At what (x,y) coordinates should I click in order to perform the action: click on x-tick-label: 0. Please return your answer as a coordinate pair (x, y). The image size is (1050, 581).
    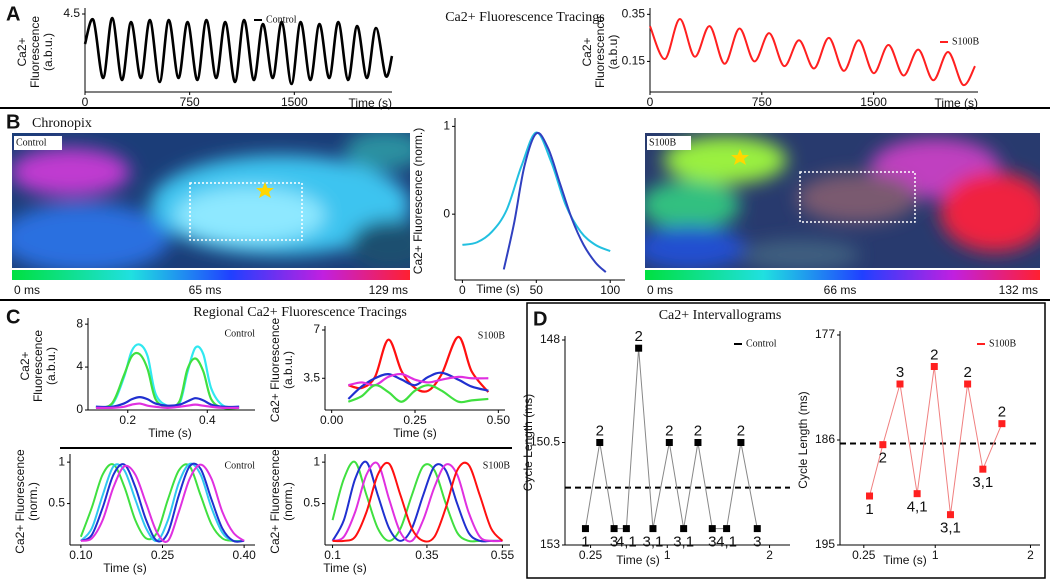
    Looking at the image, I should click on (650, 102).